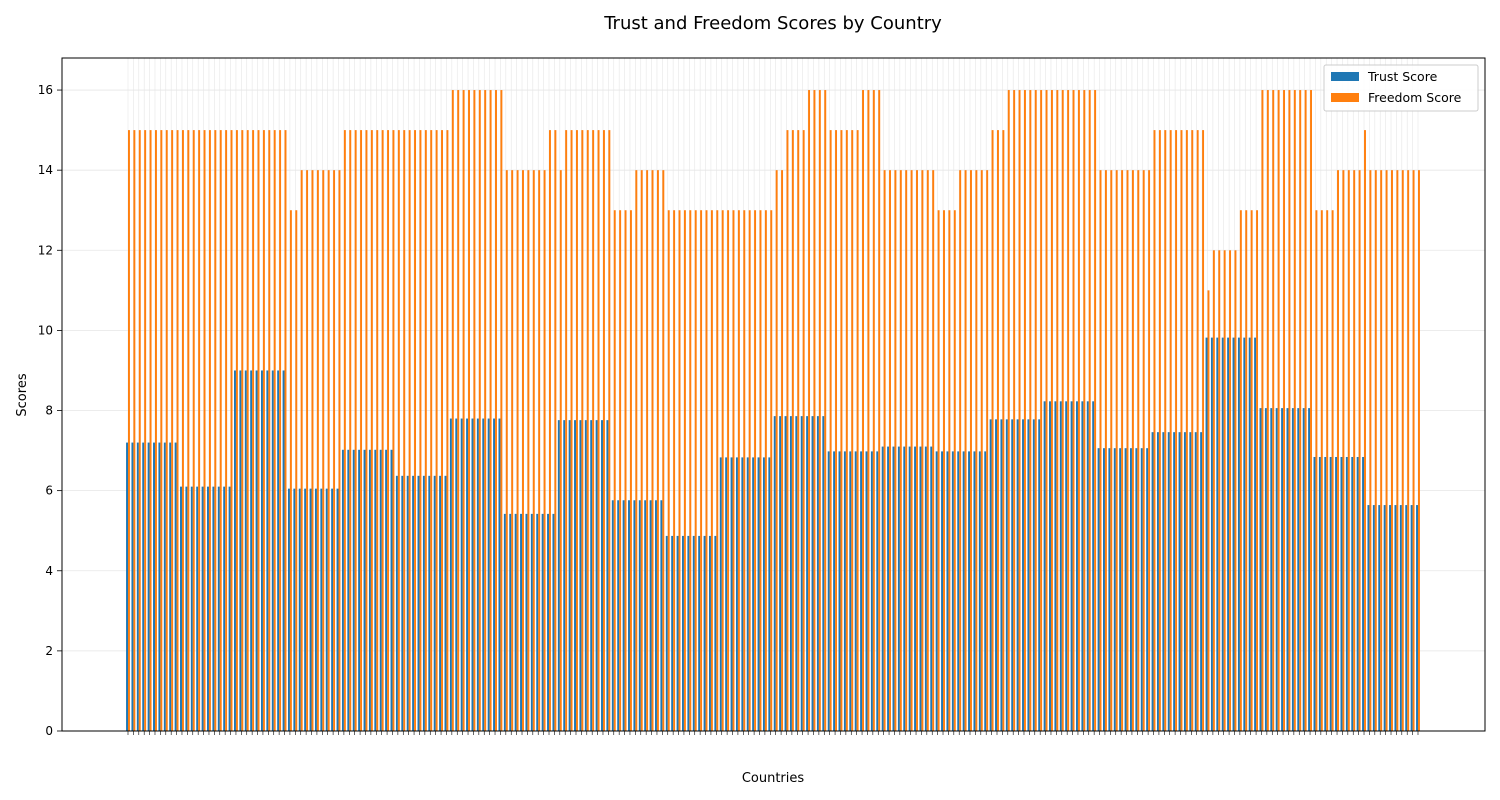  What do you see at coordinates (49, 571) in the screenshot?
I see `y-tick-label: 4` at bounding box center [49, 571].